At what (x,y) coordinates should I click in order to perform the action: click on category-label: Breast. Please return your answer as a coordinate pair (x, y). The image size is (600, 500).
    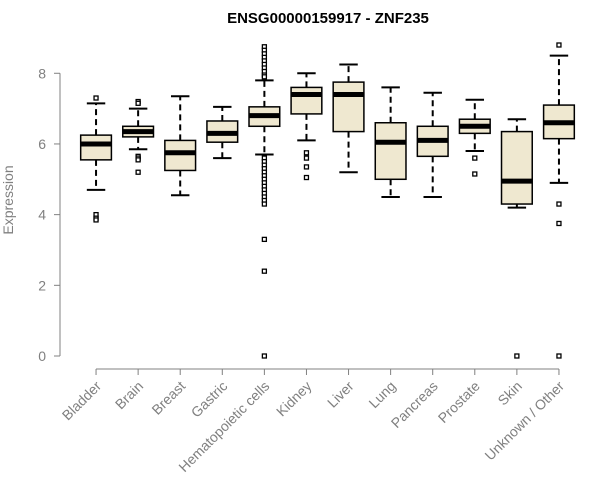
    Looking at the image, I should click on (168, 398).